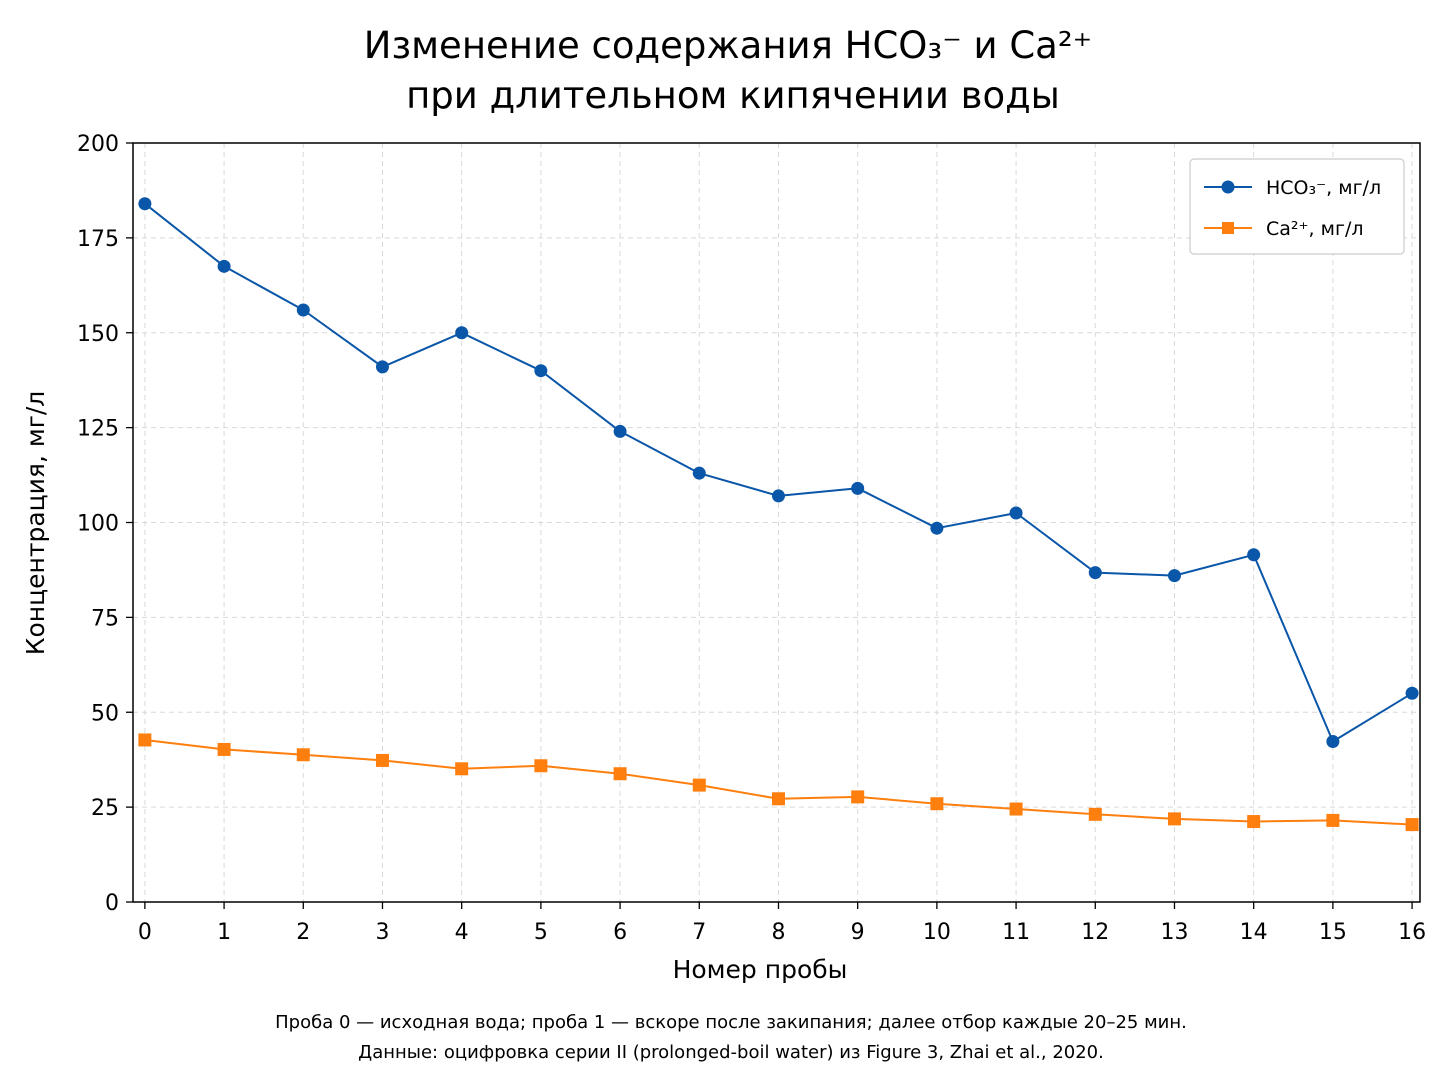 This screenshot has width=1448, height=1090. I want to click on y-tick-label-25: 25, so click(105, 808).